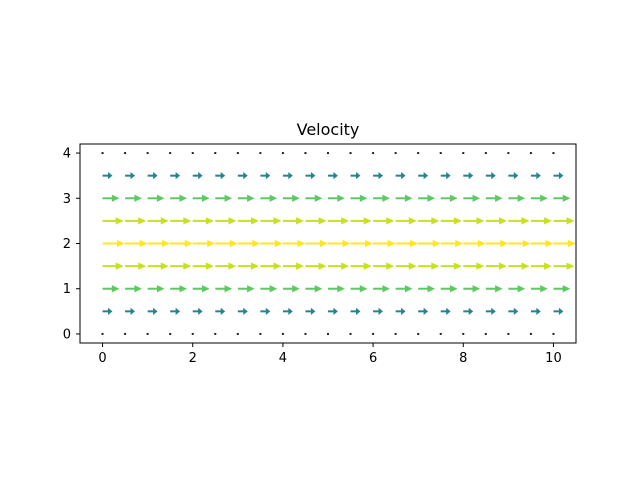  Describe the element at coordinates (463, 358) in the screenshot. I see `x-tick-label: 8` at that location.